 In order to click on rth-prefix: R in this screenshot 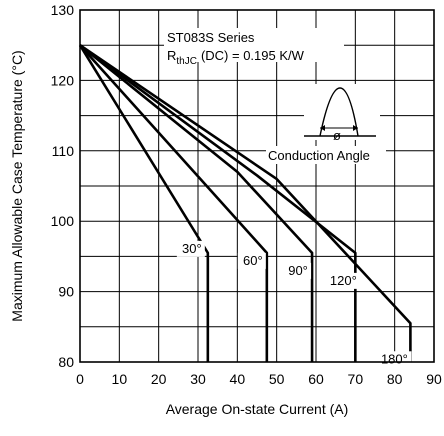, I will do `click(171, 55)`.